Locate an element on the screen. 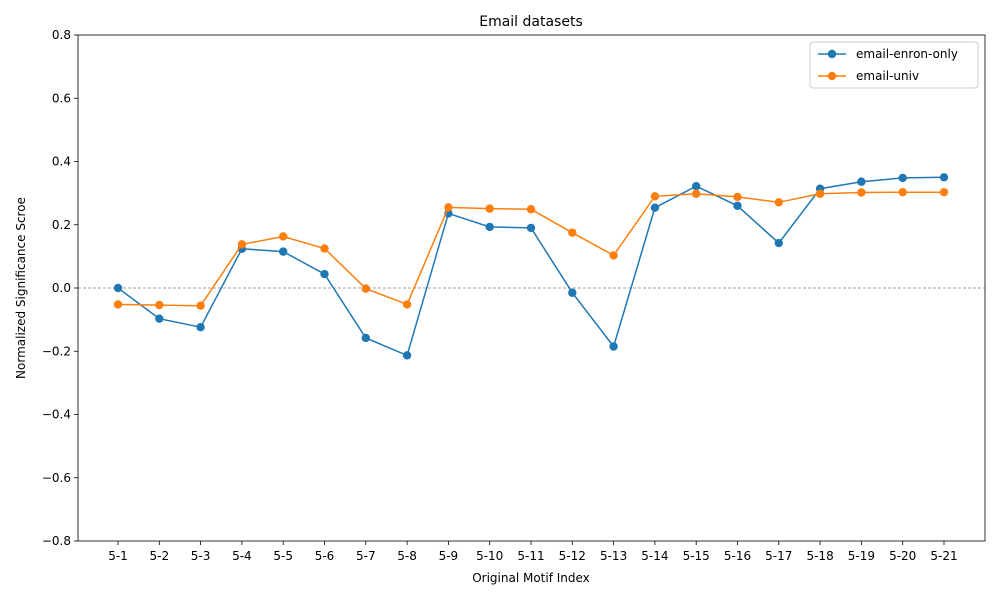 The width and height of the screenshot is (1000, 600). x-tick-label: 5-2 is located at coordinates (159, 556).